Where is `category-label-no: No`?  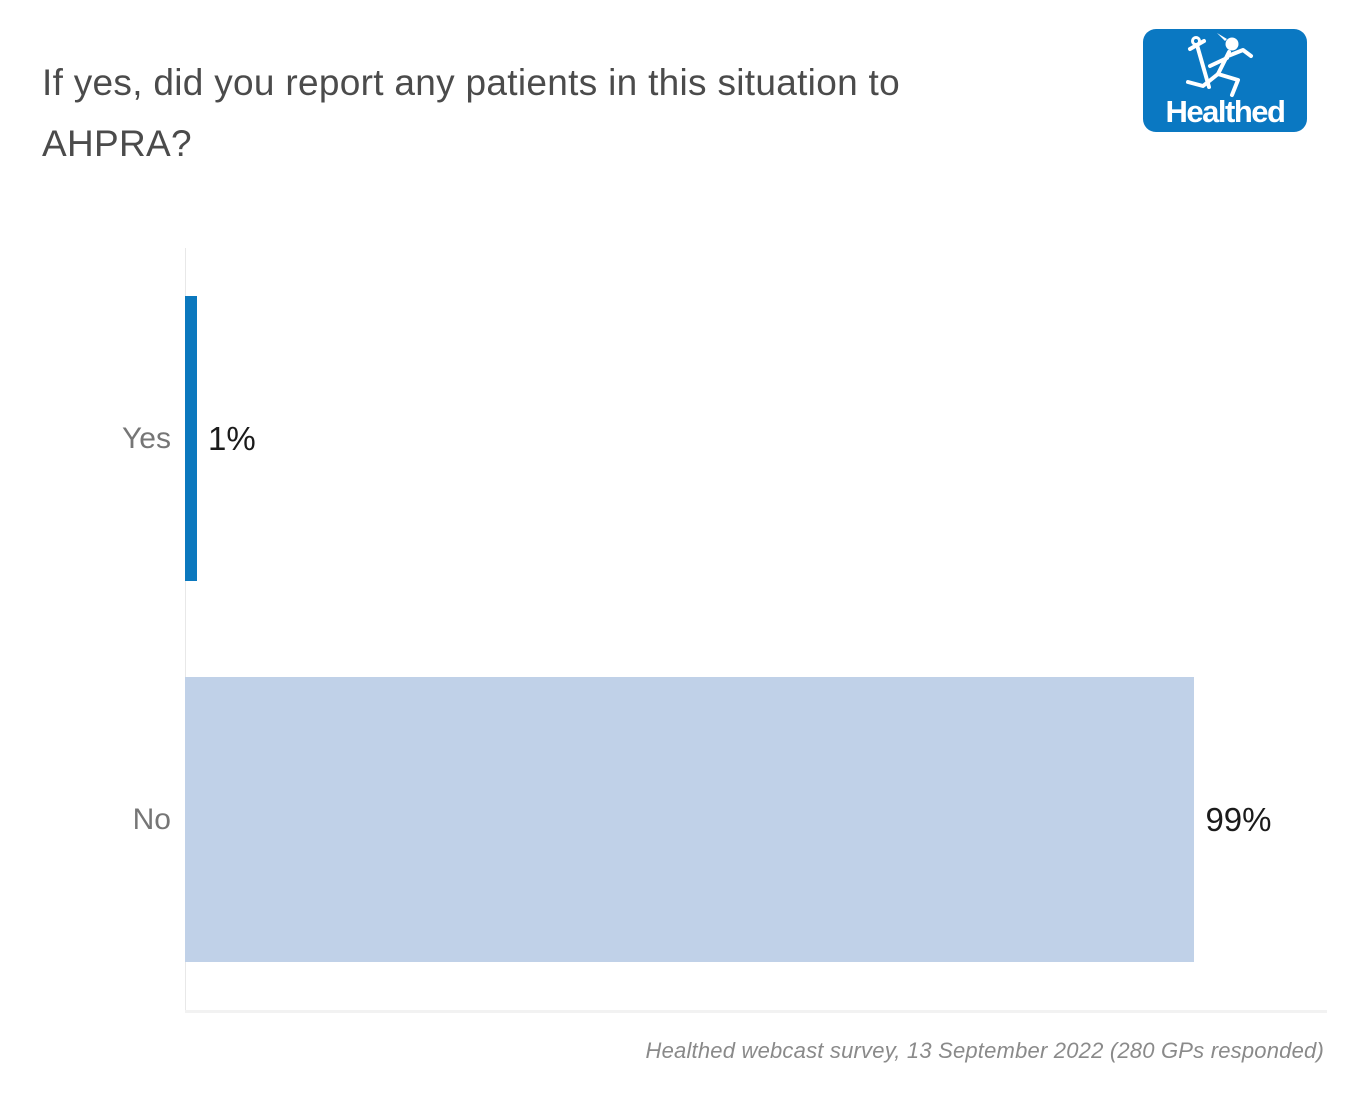
category-label-no: No is located at coordinates (151, 819).